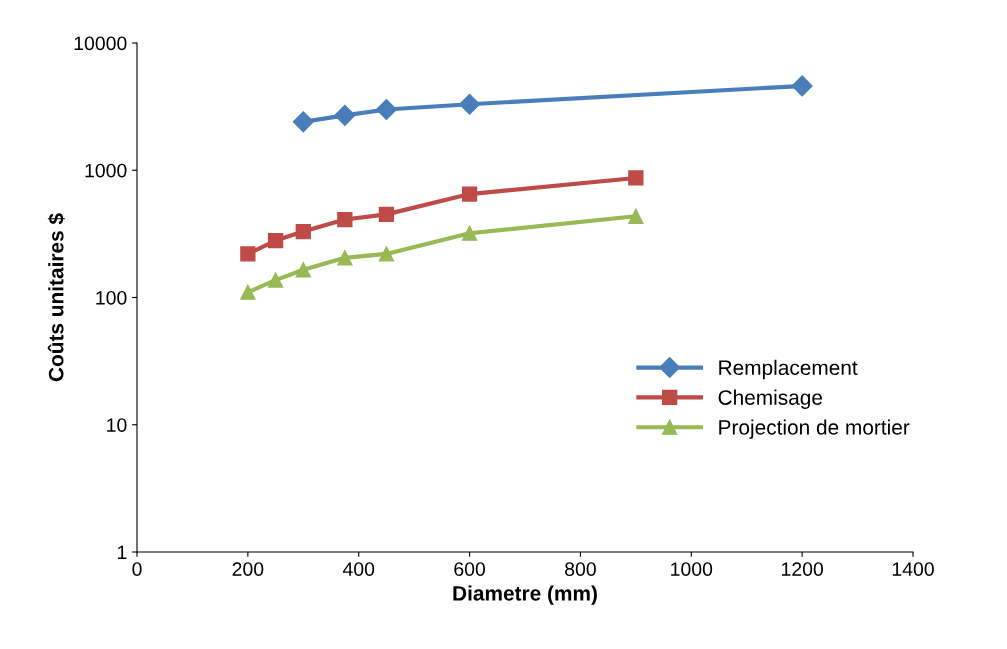  I want to click on y-axis-title: Coûts unitaires $, so click(56, 297).